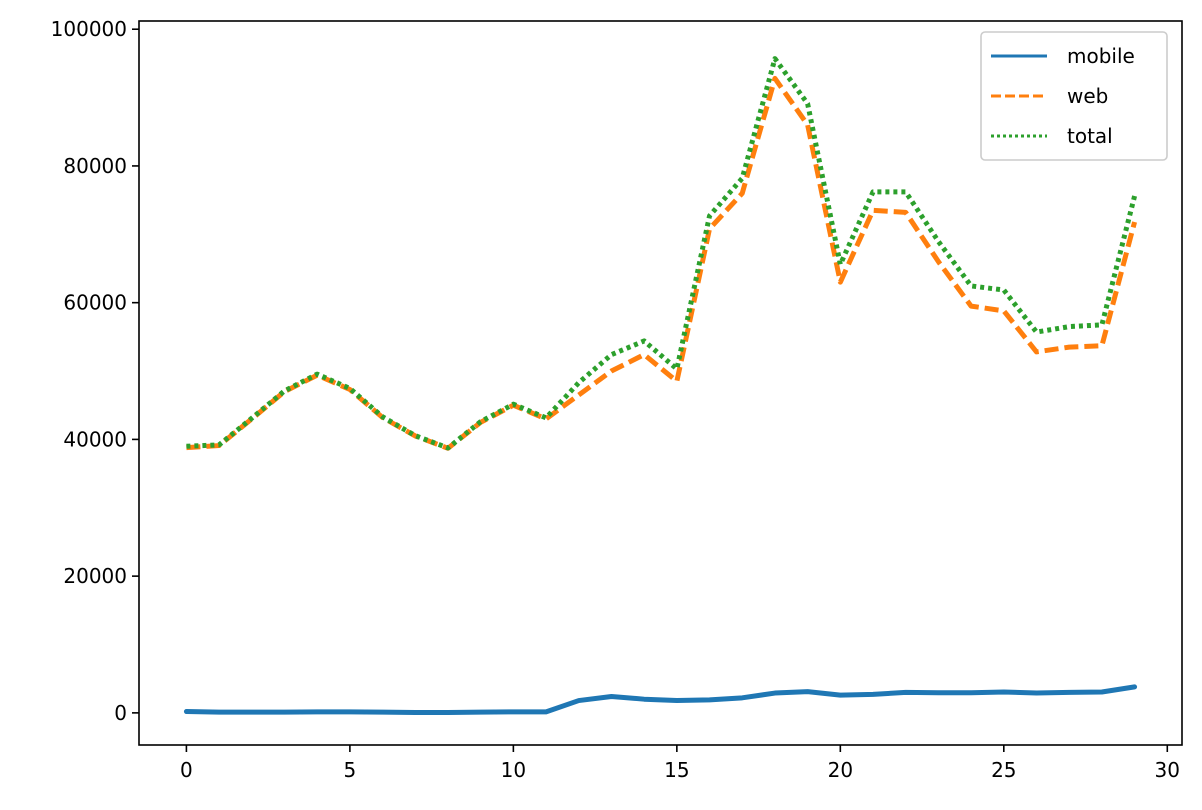  I want to click on legend: mobile web total, so click(1074, 96).